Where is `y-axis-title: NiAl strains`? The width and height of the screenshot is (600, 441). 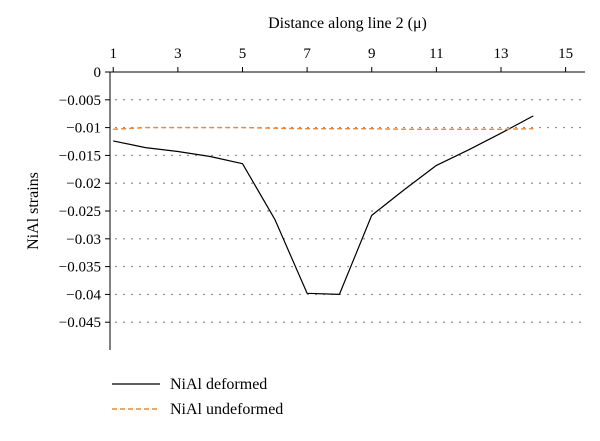 y-axis-title: NiAl strains is located at coordinates (33, 211).